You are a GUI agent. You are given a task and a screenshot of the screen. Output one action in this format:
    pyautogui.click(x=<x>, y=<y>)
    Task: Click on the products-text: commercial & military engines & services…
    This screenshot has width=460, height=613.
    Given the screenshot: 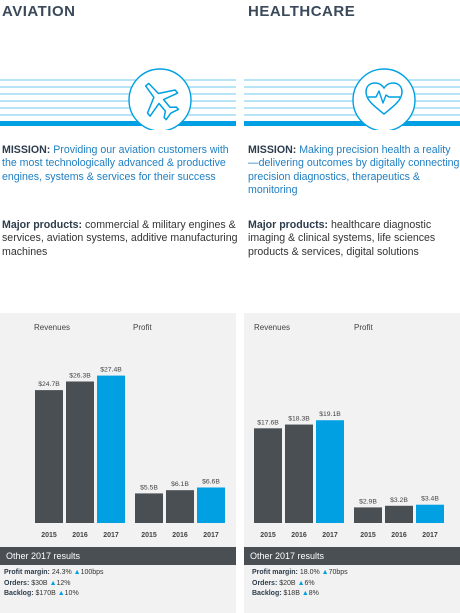 What is the action you would take?
    pyautogui.click(x=120, y=238)
    